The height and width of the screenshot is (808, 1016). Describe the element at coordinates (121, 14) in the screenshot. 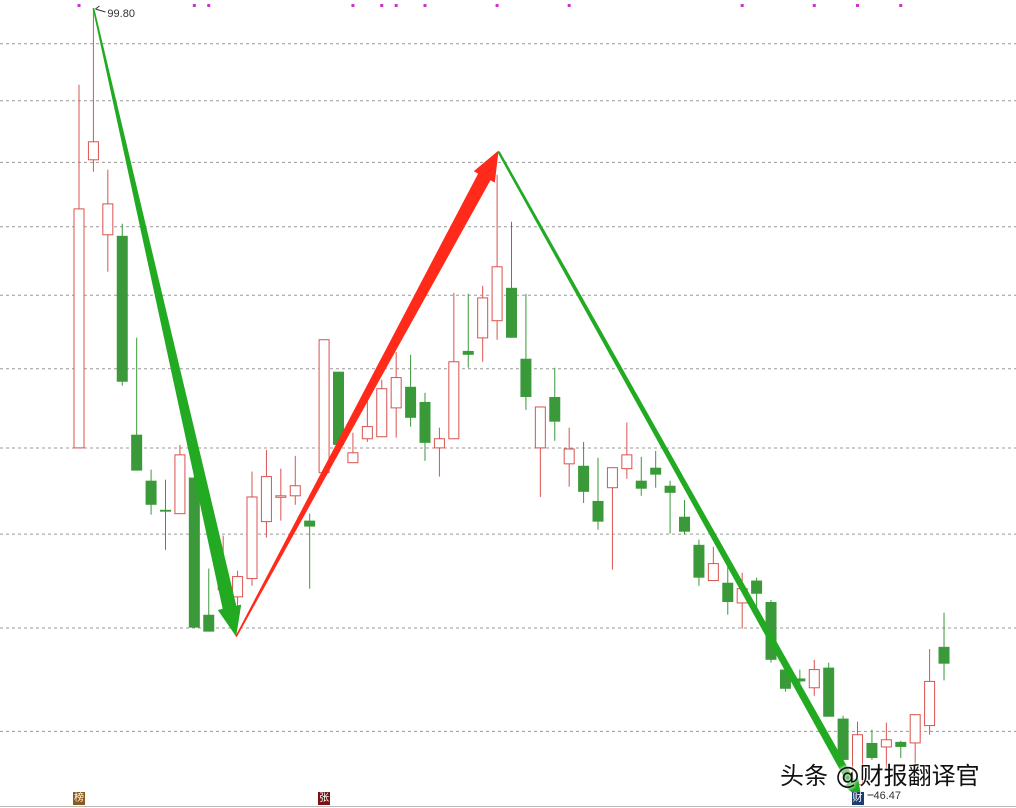

I see `high-price-label: 99.80` at that location.